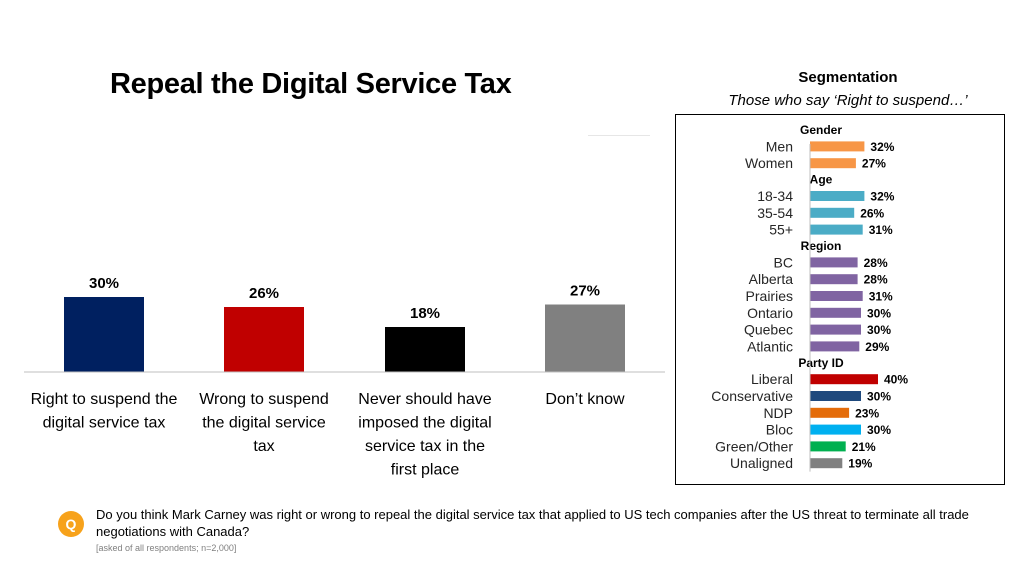  I want to click on category-label: Don’t know, so click(585, 399).